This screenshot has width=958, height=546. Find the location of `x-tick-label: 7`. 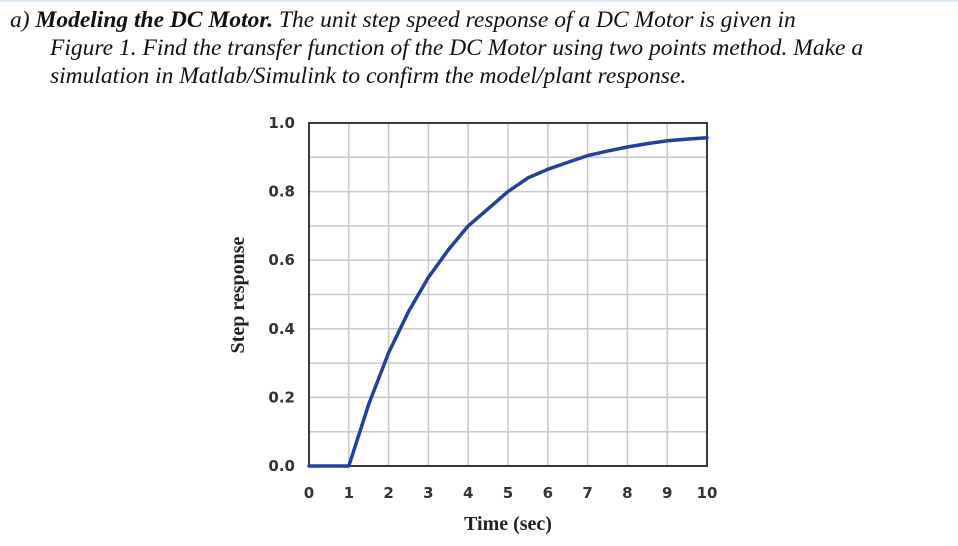

x-tick-label: 7 is located at coordinates (587, 493).